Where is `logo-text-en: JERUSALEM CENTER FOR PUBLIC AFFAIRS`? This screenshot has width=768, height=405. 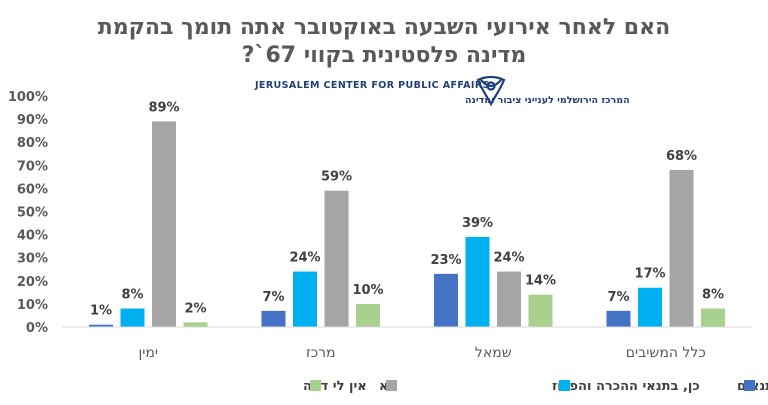 logo-text-en: JERUSALEM CENTER FOR PUBLIC AFFAIRS is located at coordinates (372, 85).